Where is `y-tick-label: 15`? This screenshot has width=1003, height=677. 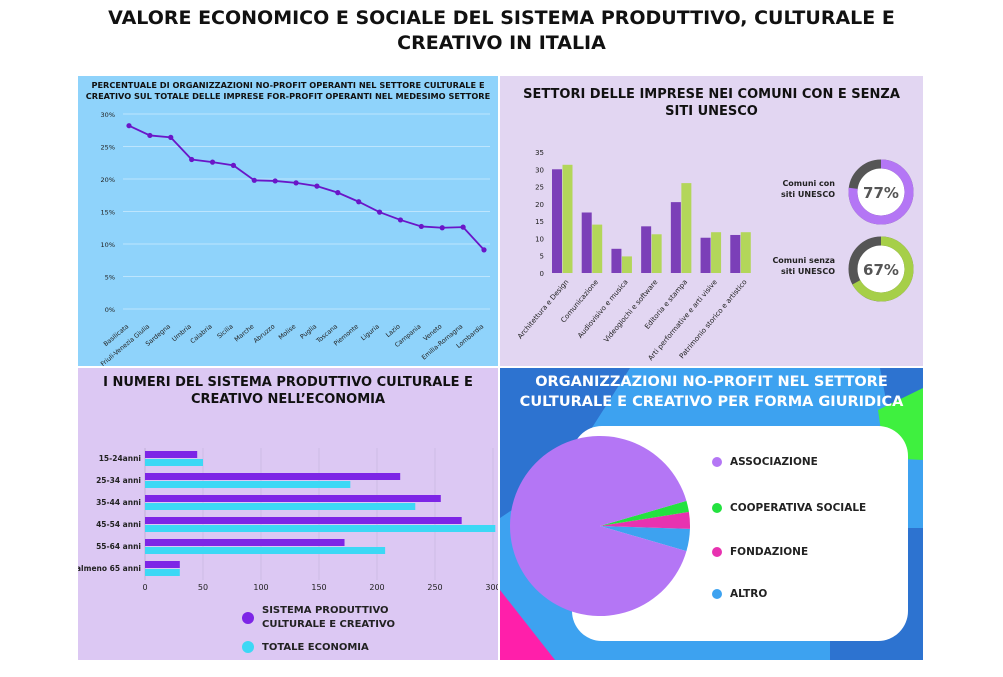 y-tick-label: 15 is located at coordinates (539, 222).